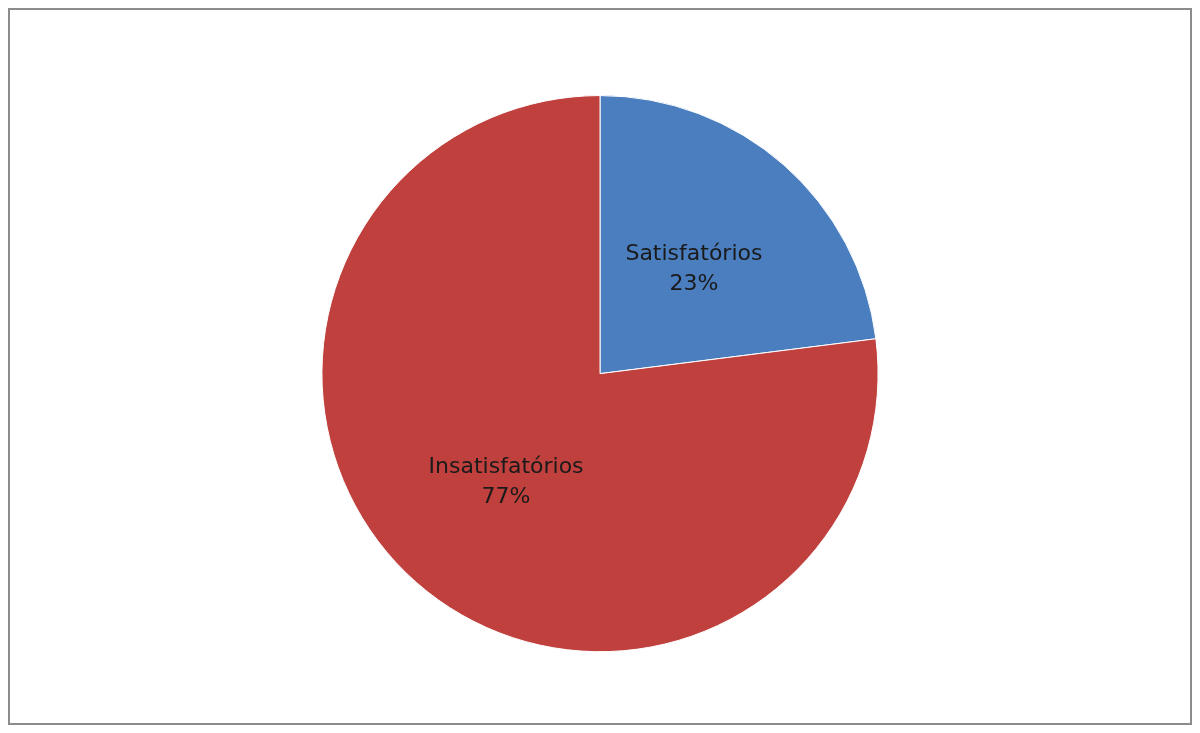 This screenshot has height=733, width=1200. What do you see at coordinates (506, 465) in the screenshot?
I see `slice-label: Insatisfatórios` at bounding box center [506, 465].